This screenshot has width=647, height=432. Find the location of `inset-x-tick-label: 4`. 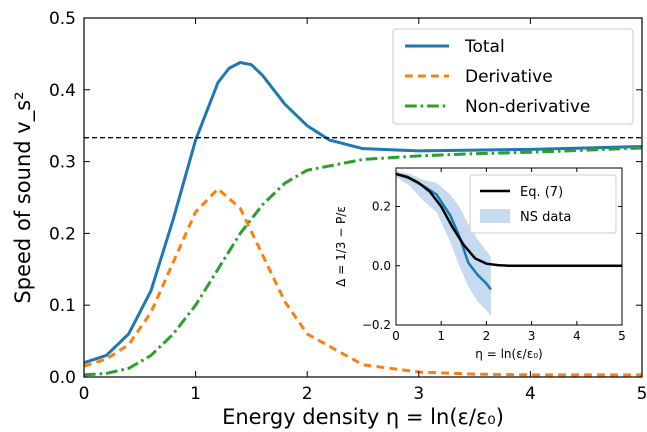

inset-x-tick-label: 4 is located at coordinates (577, 336).